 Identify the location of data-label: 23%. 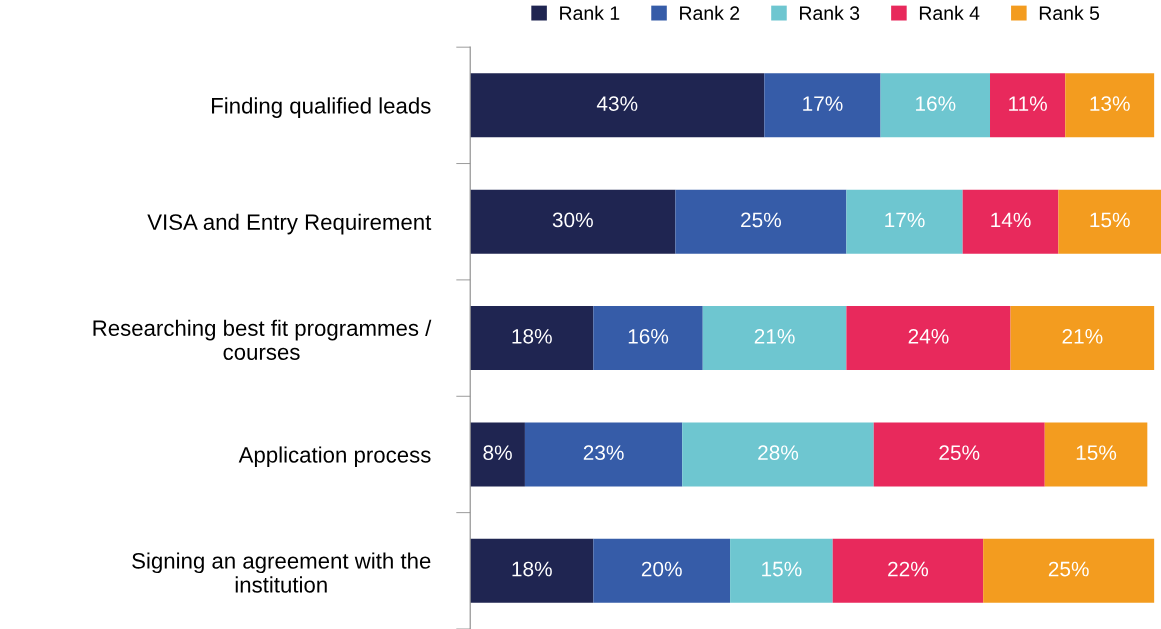
(603, 453).